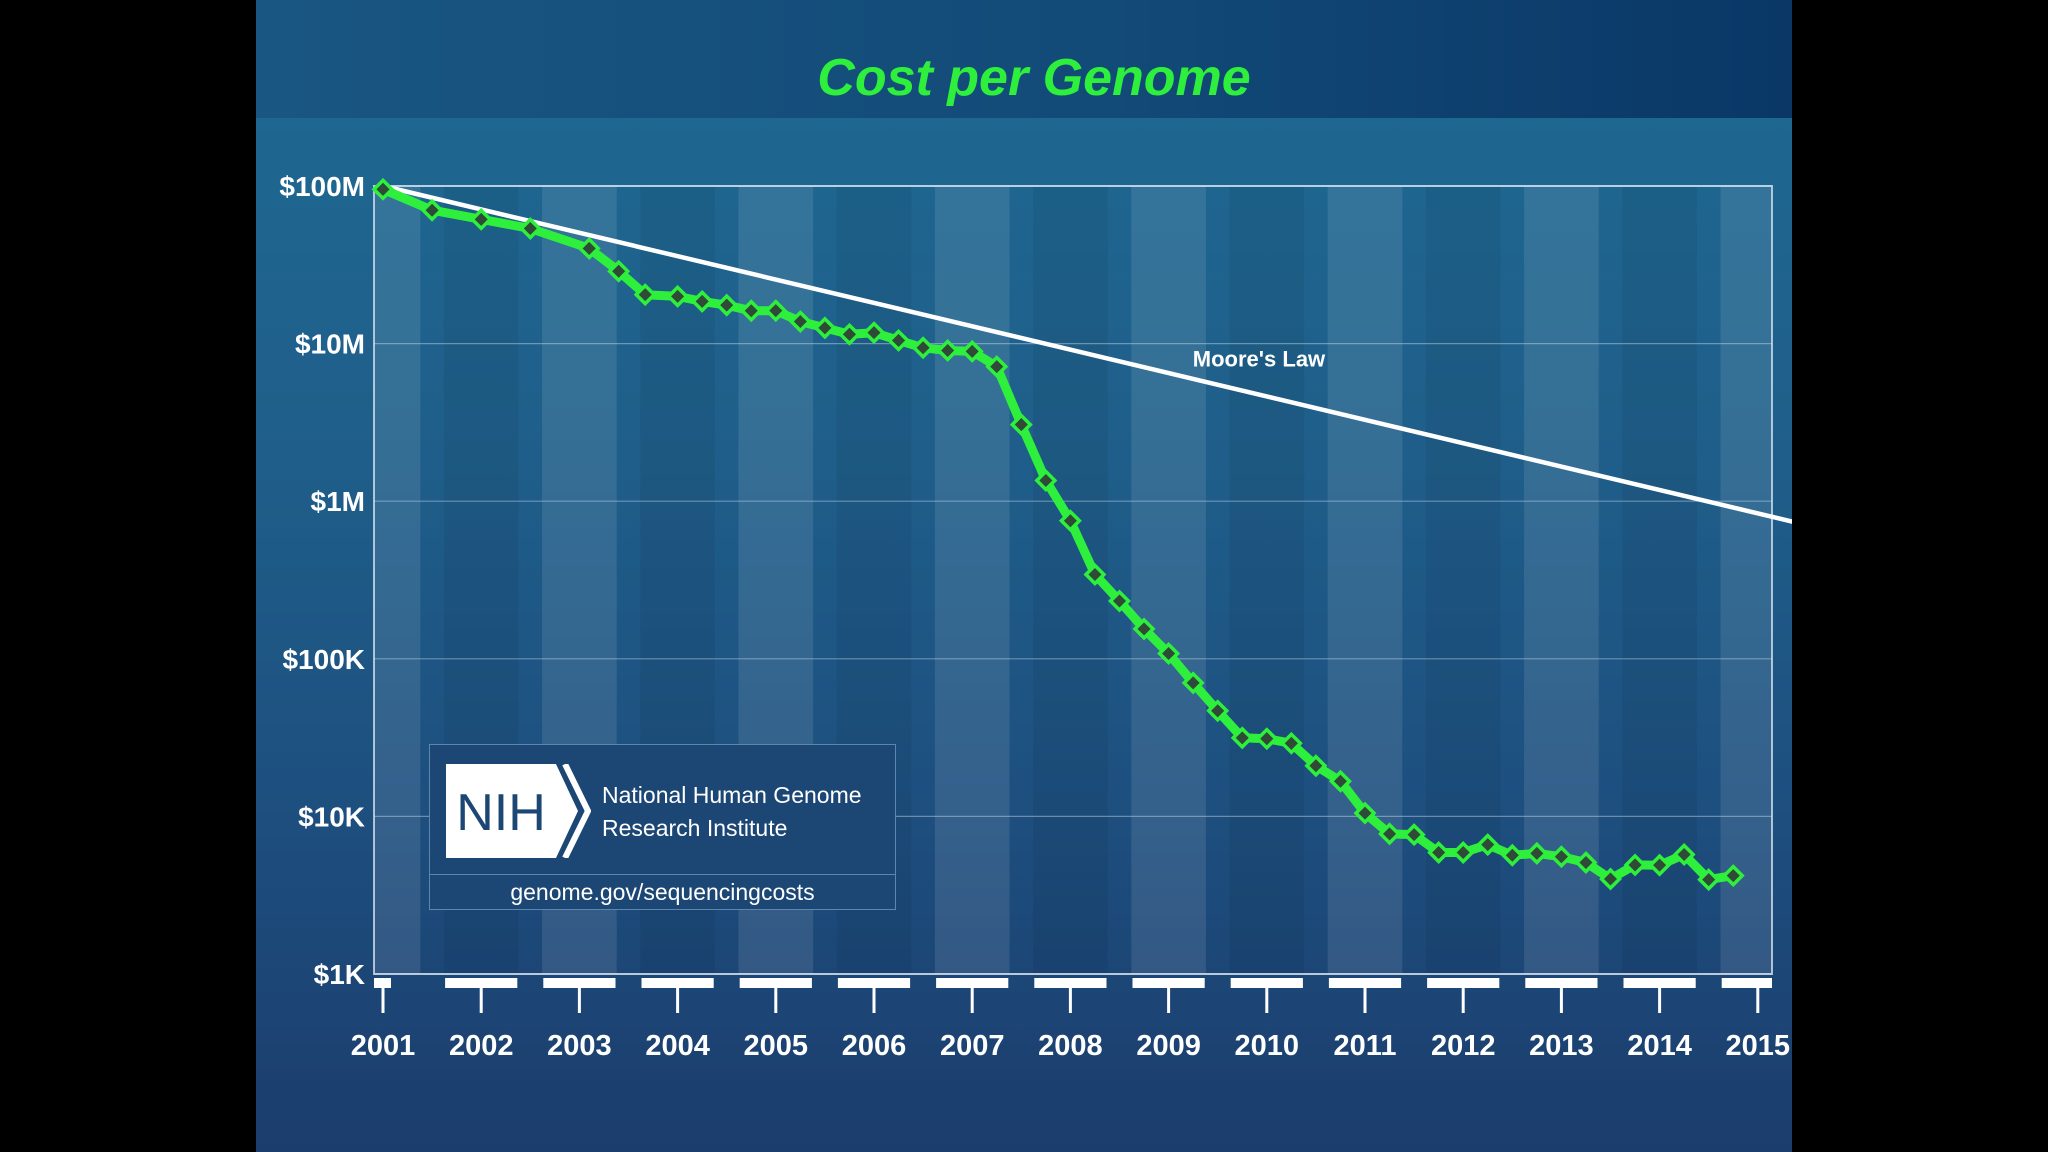 The image size is (2048, 1152). What do you see at coordinates (972, 1046) in the screenshot?
I see `x-tick-label: 2007` at bounding box center [972, 1046].